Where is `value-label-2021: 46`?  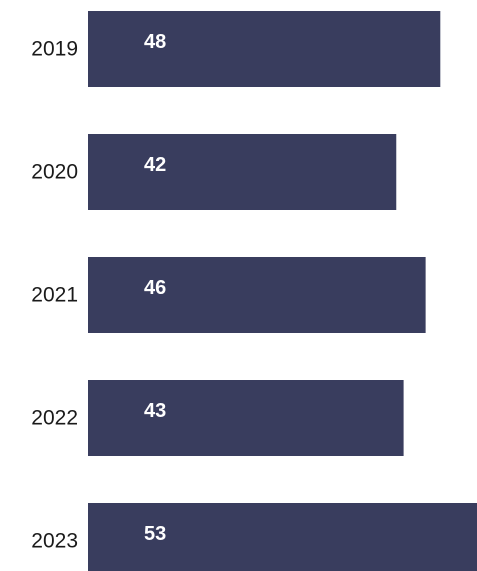
value-label-2021: 46 is located at coordinates (155, 288).